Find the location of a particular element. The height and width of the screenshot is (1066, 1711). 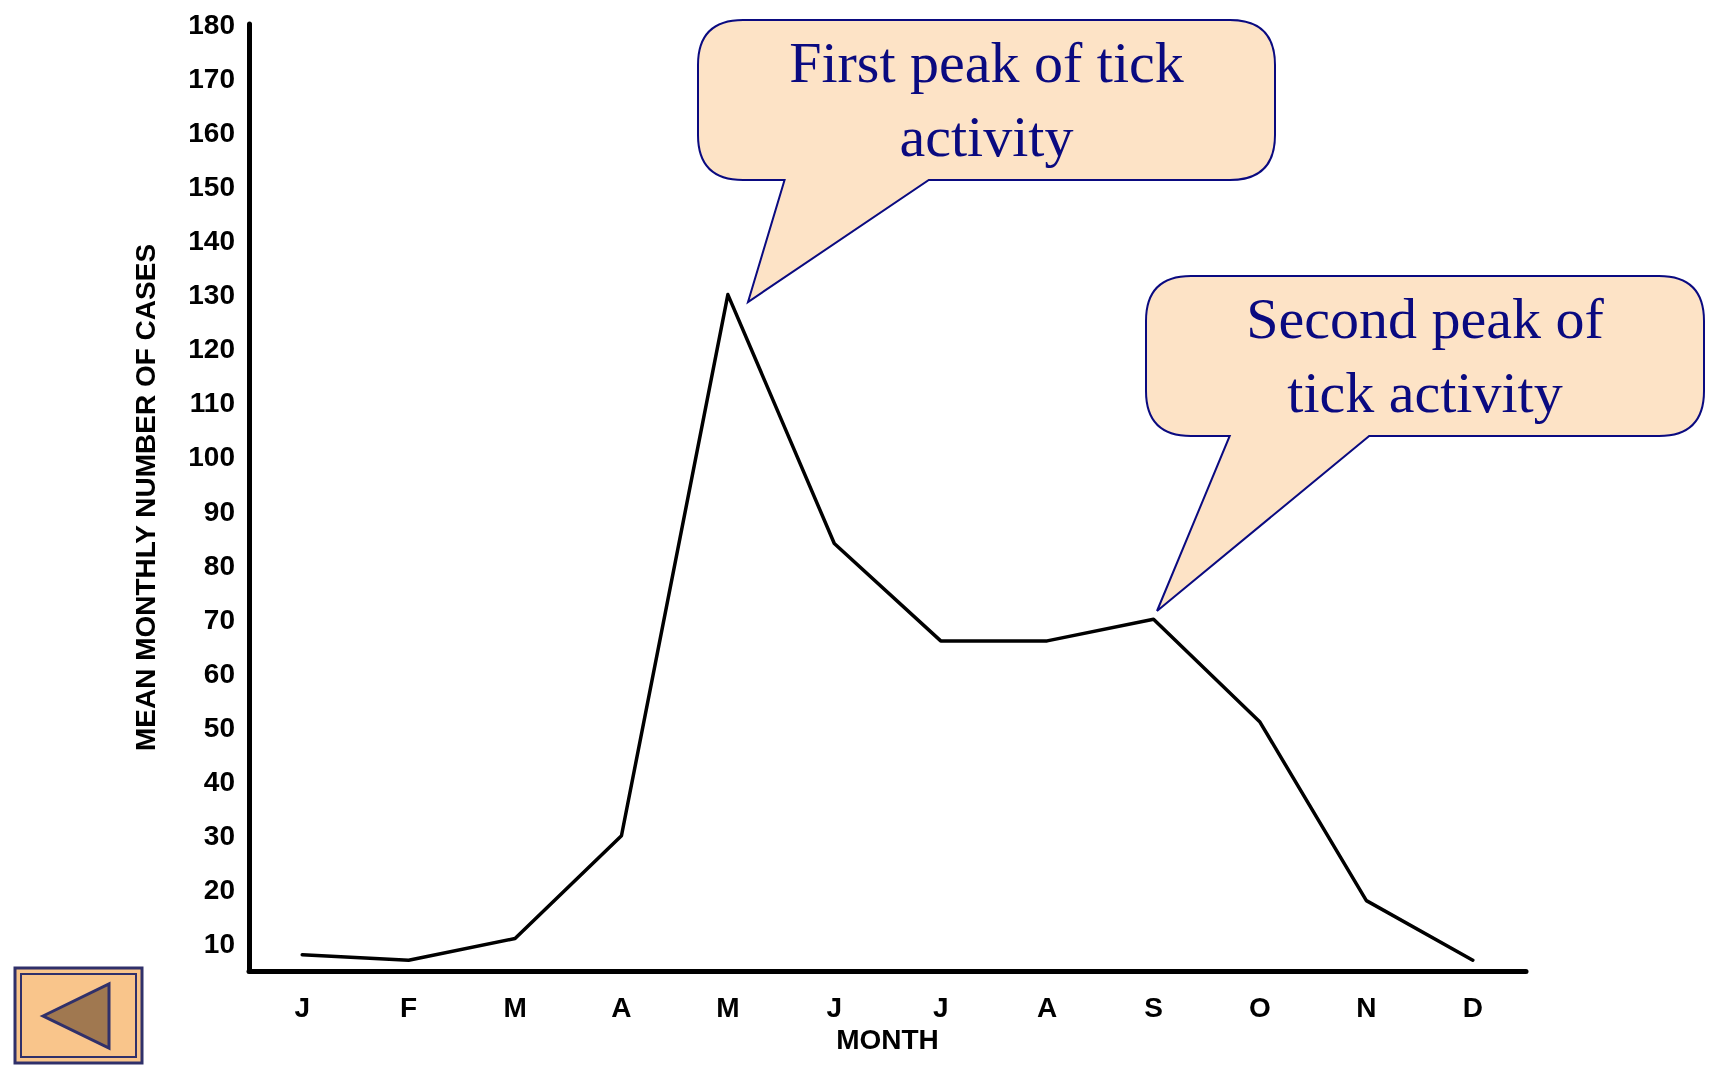

y-tick-label: 170 is located at coordinates (211, 78).